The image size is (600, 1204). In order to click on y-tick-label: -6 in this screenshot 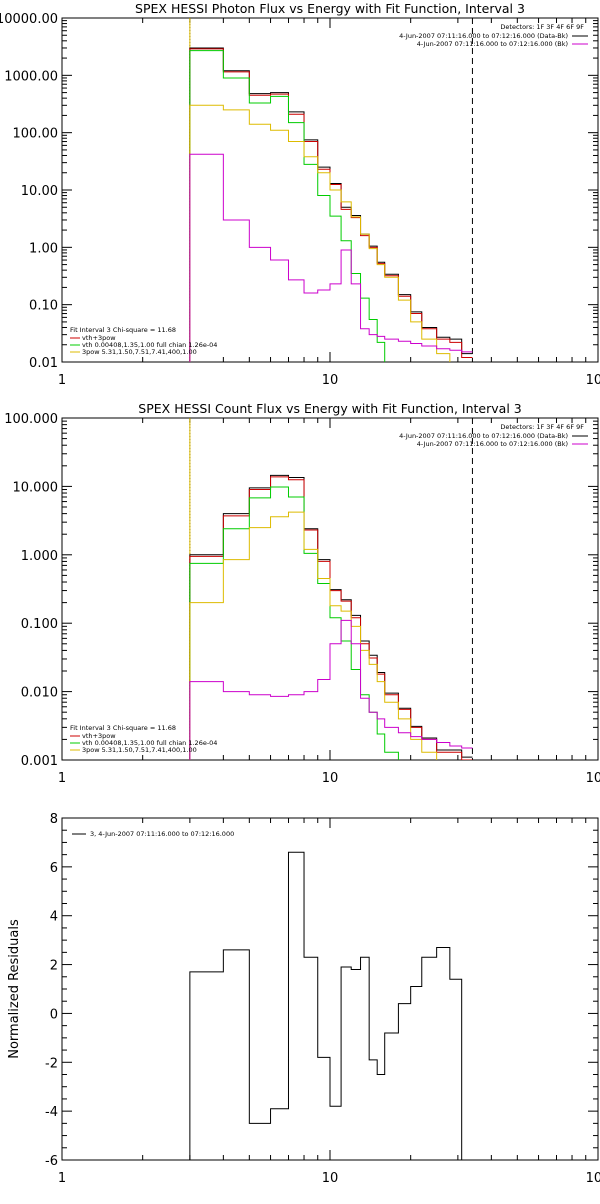, I will do `click(51, 1161)`.